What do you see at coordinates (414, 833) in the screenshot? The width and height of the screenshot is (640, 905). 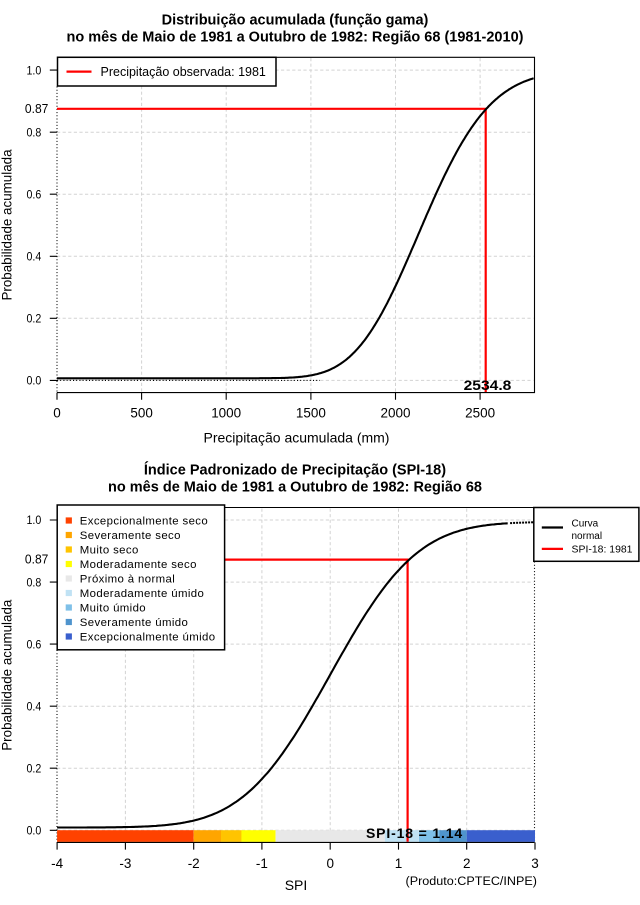 I see `svg-text: SPI-18 = 1.14` at bounding box center [414, 833].